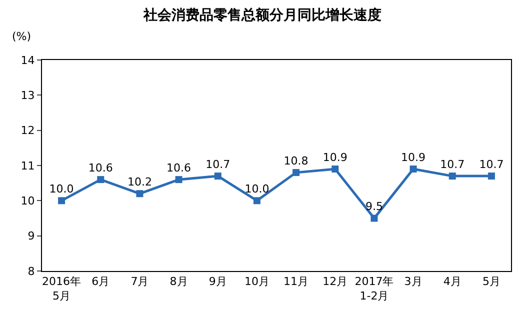 Image resolution: width=525 pixels, height=323 pixels. I want to click on y-tick-label: 9, so click(31, 236).